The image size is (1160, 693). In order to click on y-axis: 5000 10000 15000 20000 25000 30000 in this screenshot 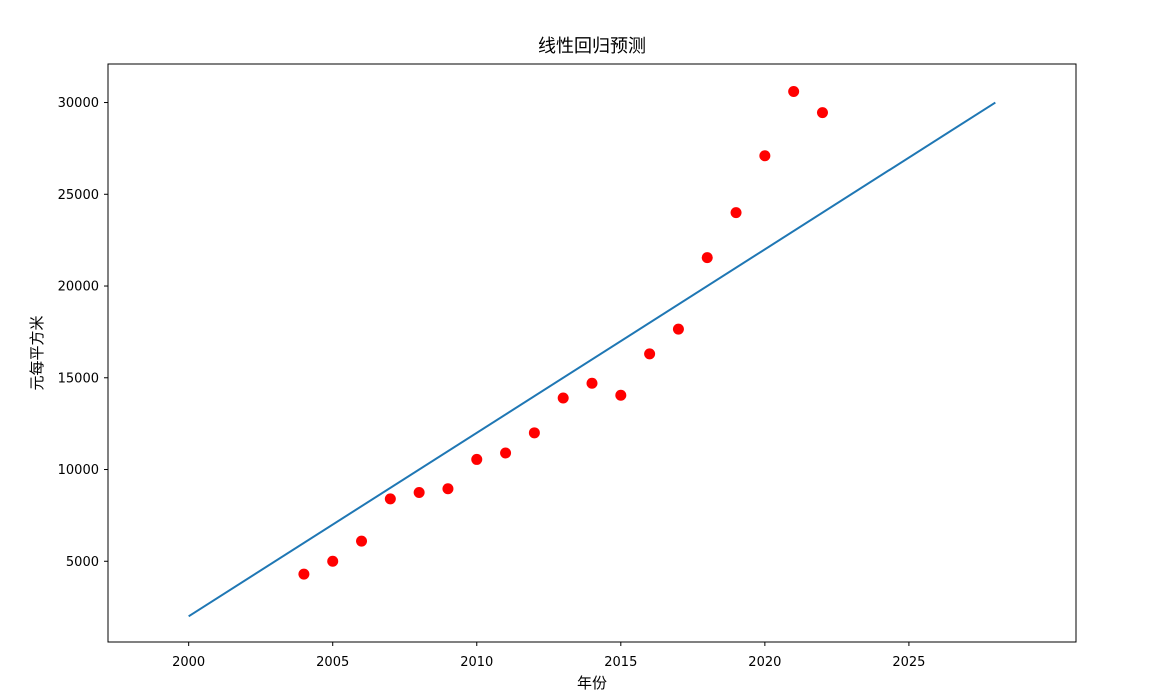, I will do `click(83, 333)`.